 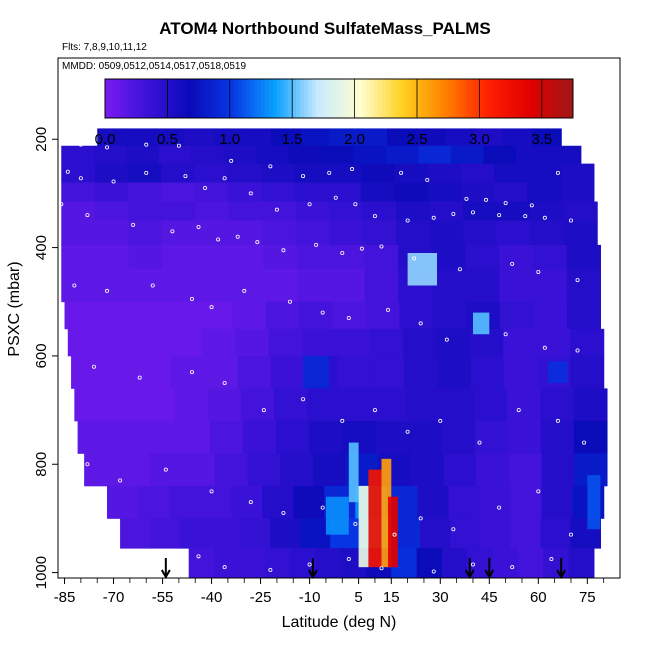 I want to click on colorbar-frame, so click(x=339, y=98).